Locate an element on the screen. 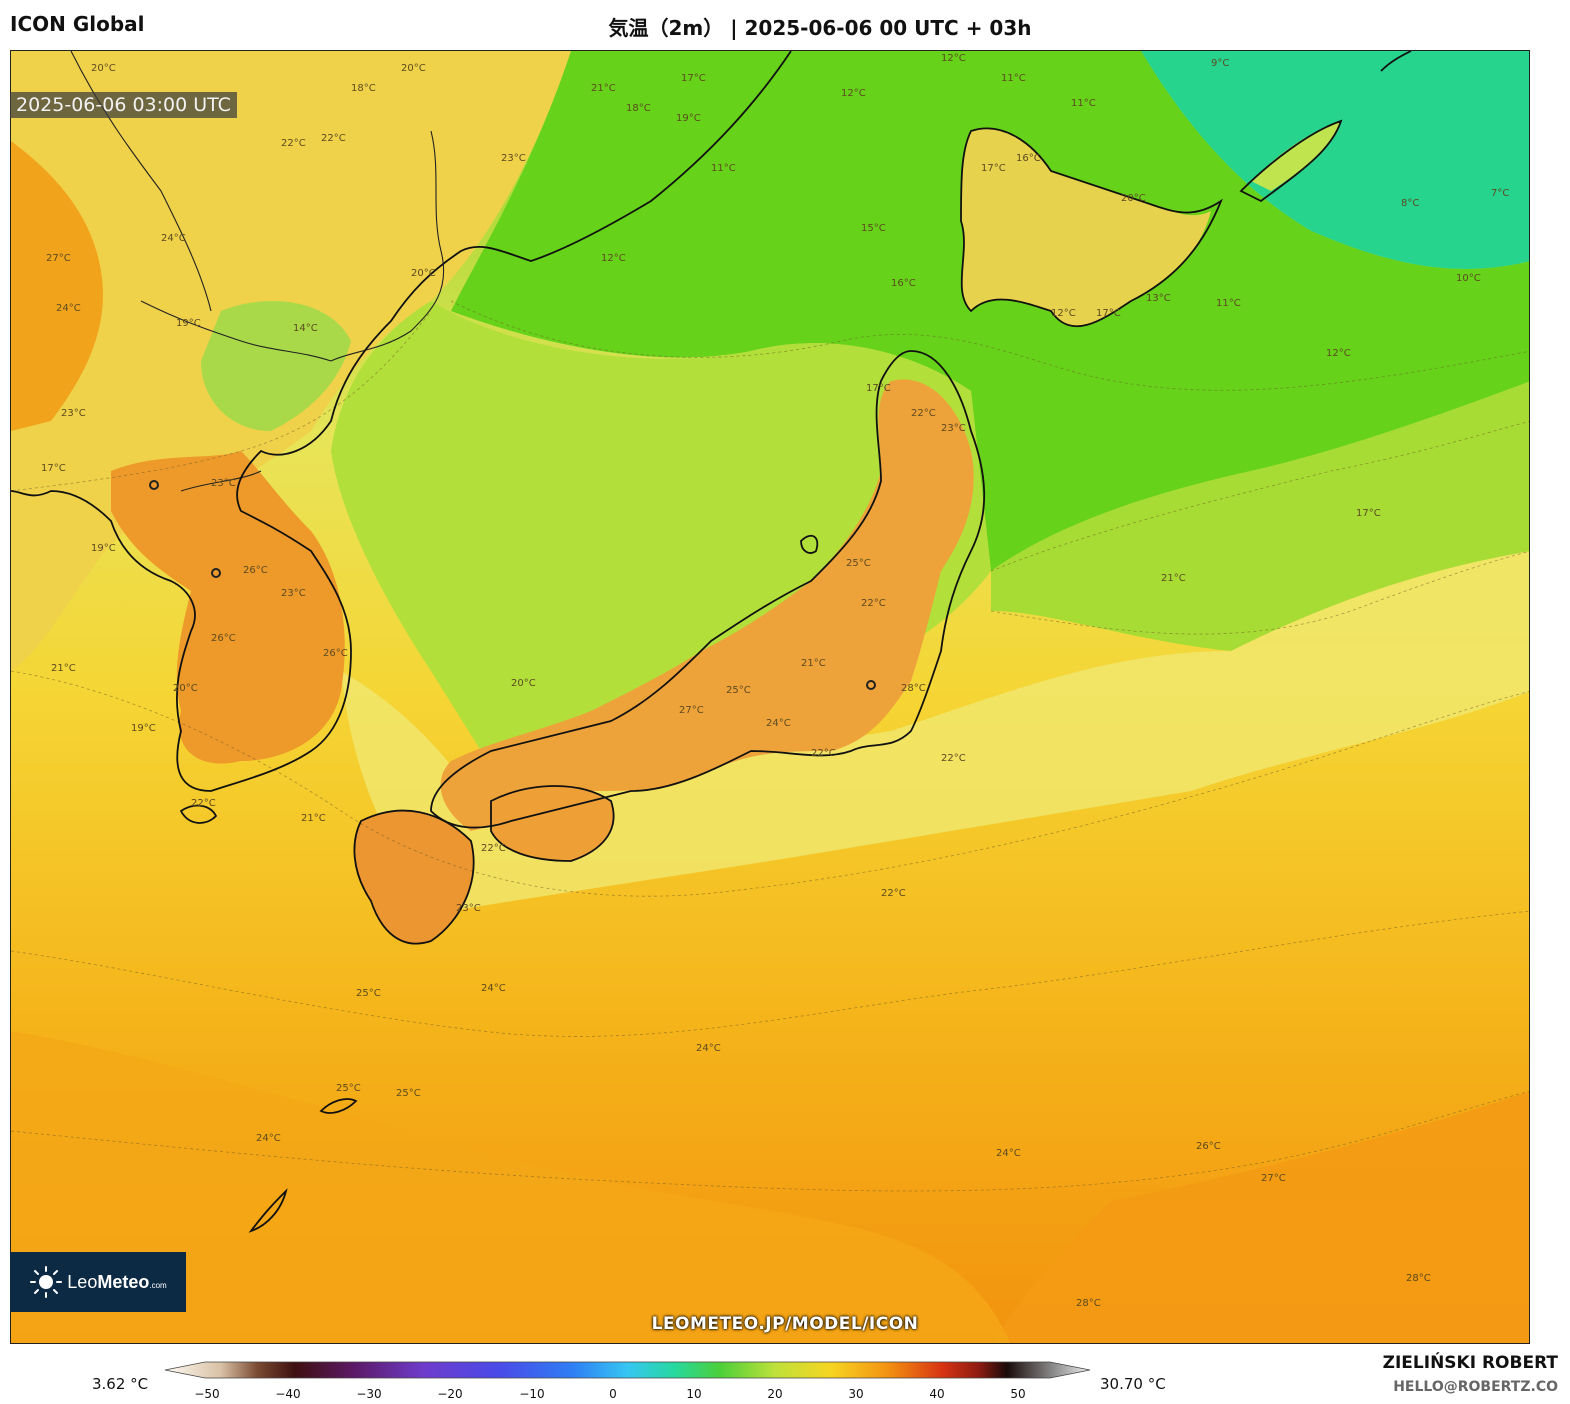  honshu-coastline is located at coordinates (708, 589).